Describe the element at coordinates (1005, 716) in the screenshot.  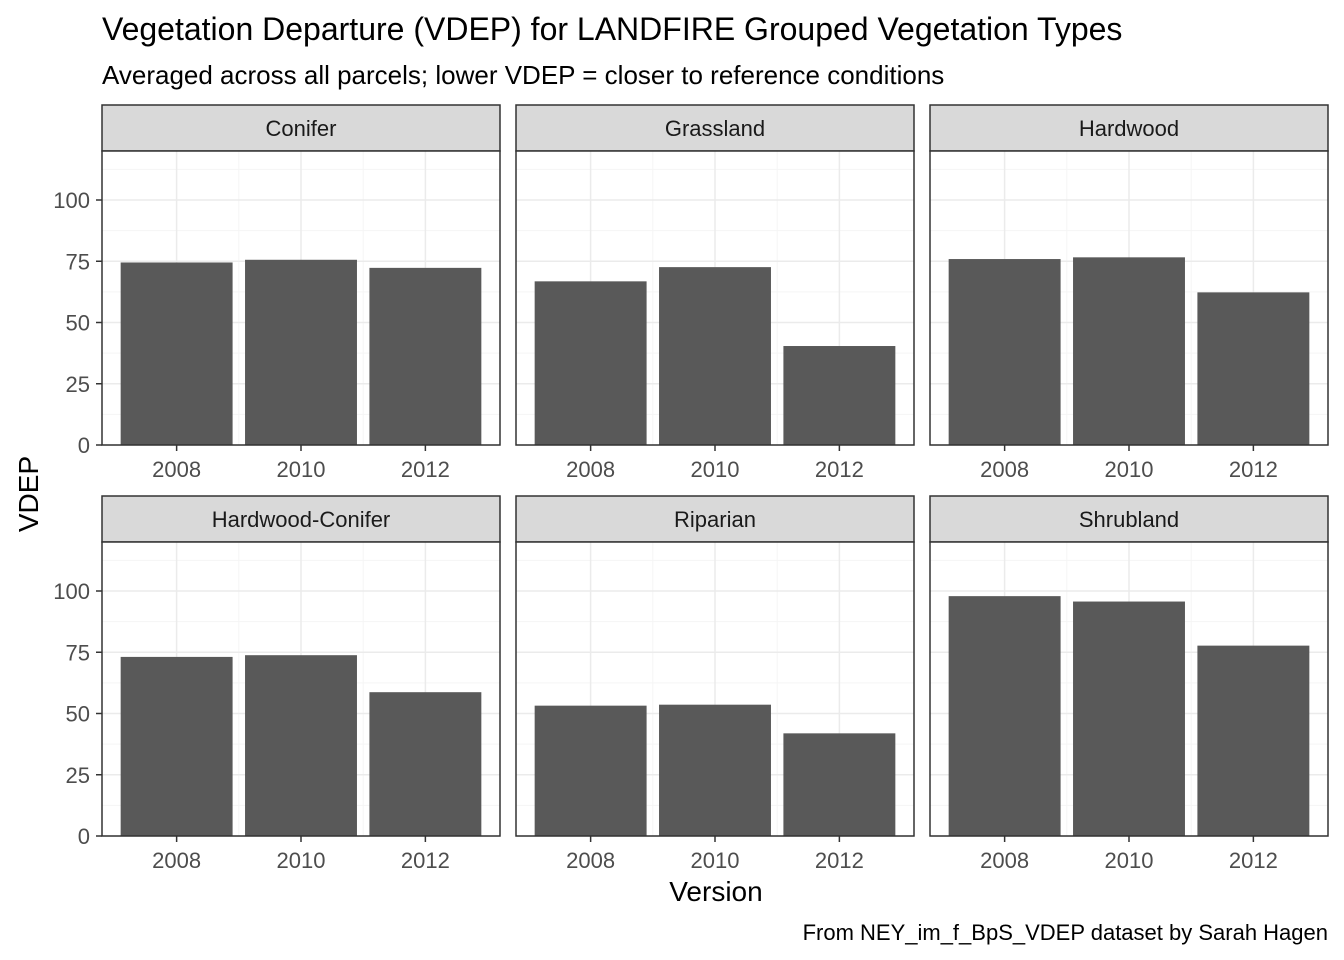
I see `bar-shrubland-2008` at that location.